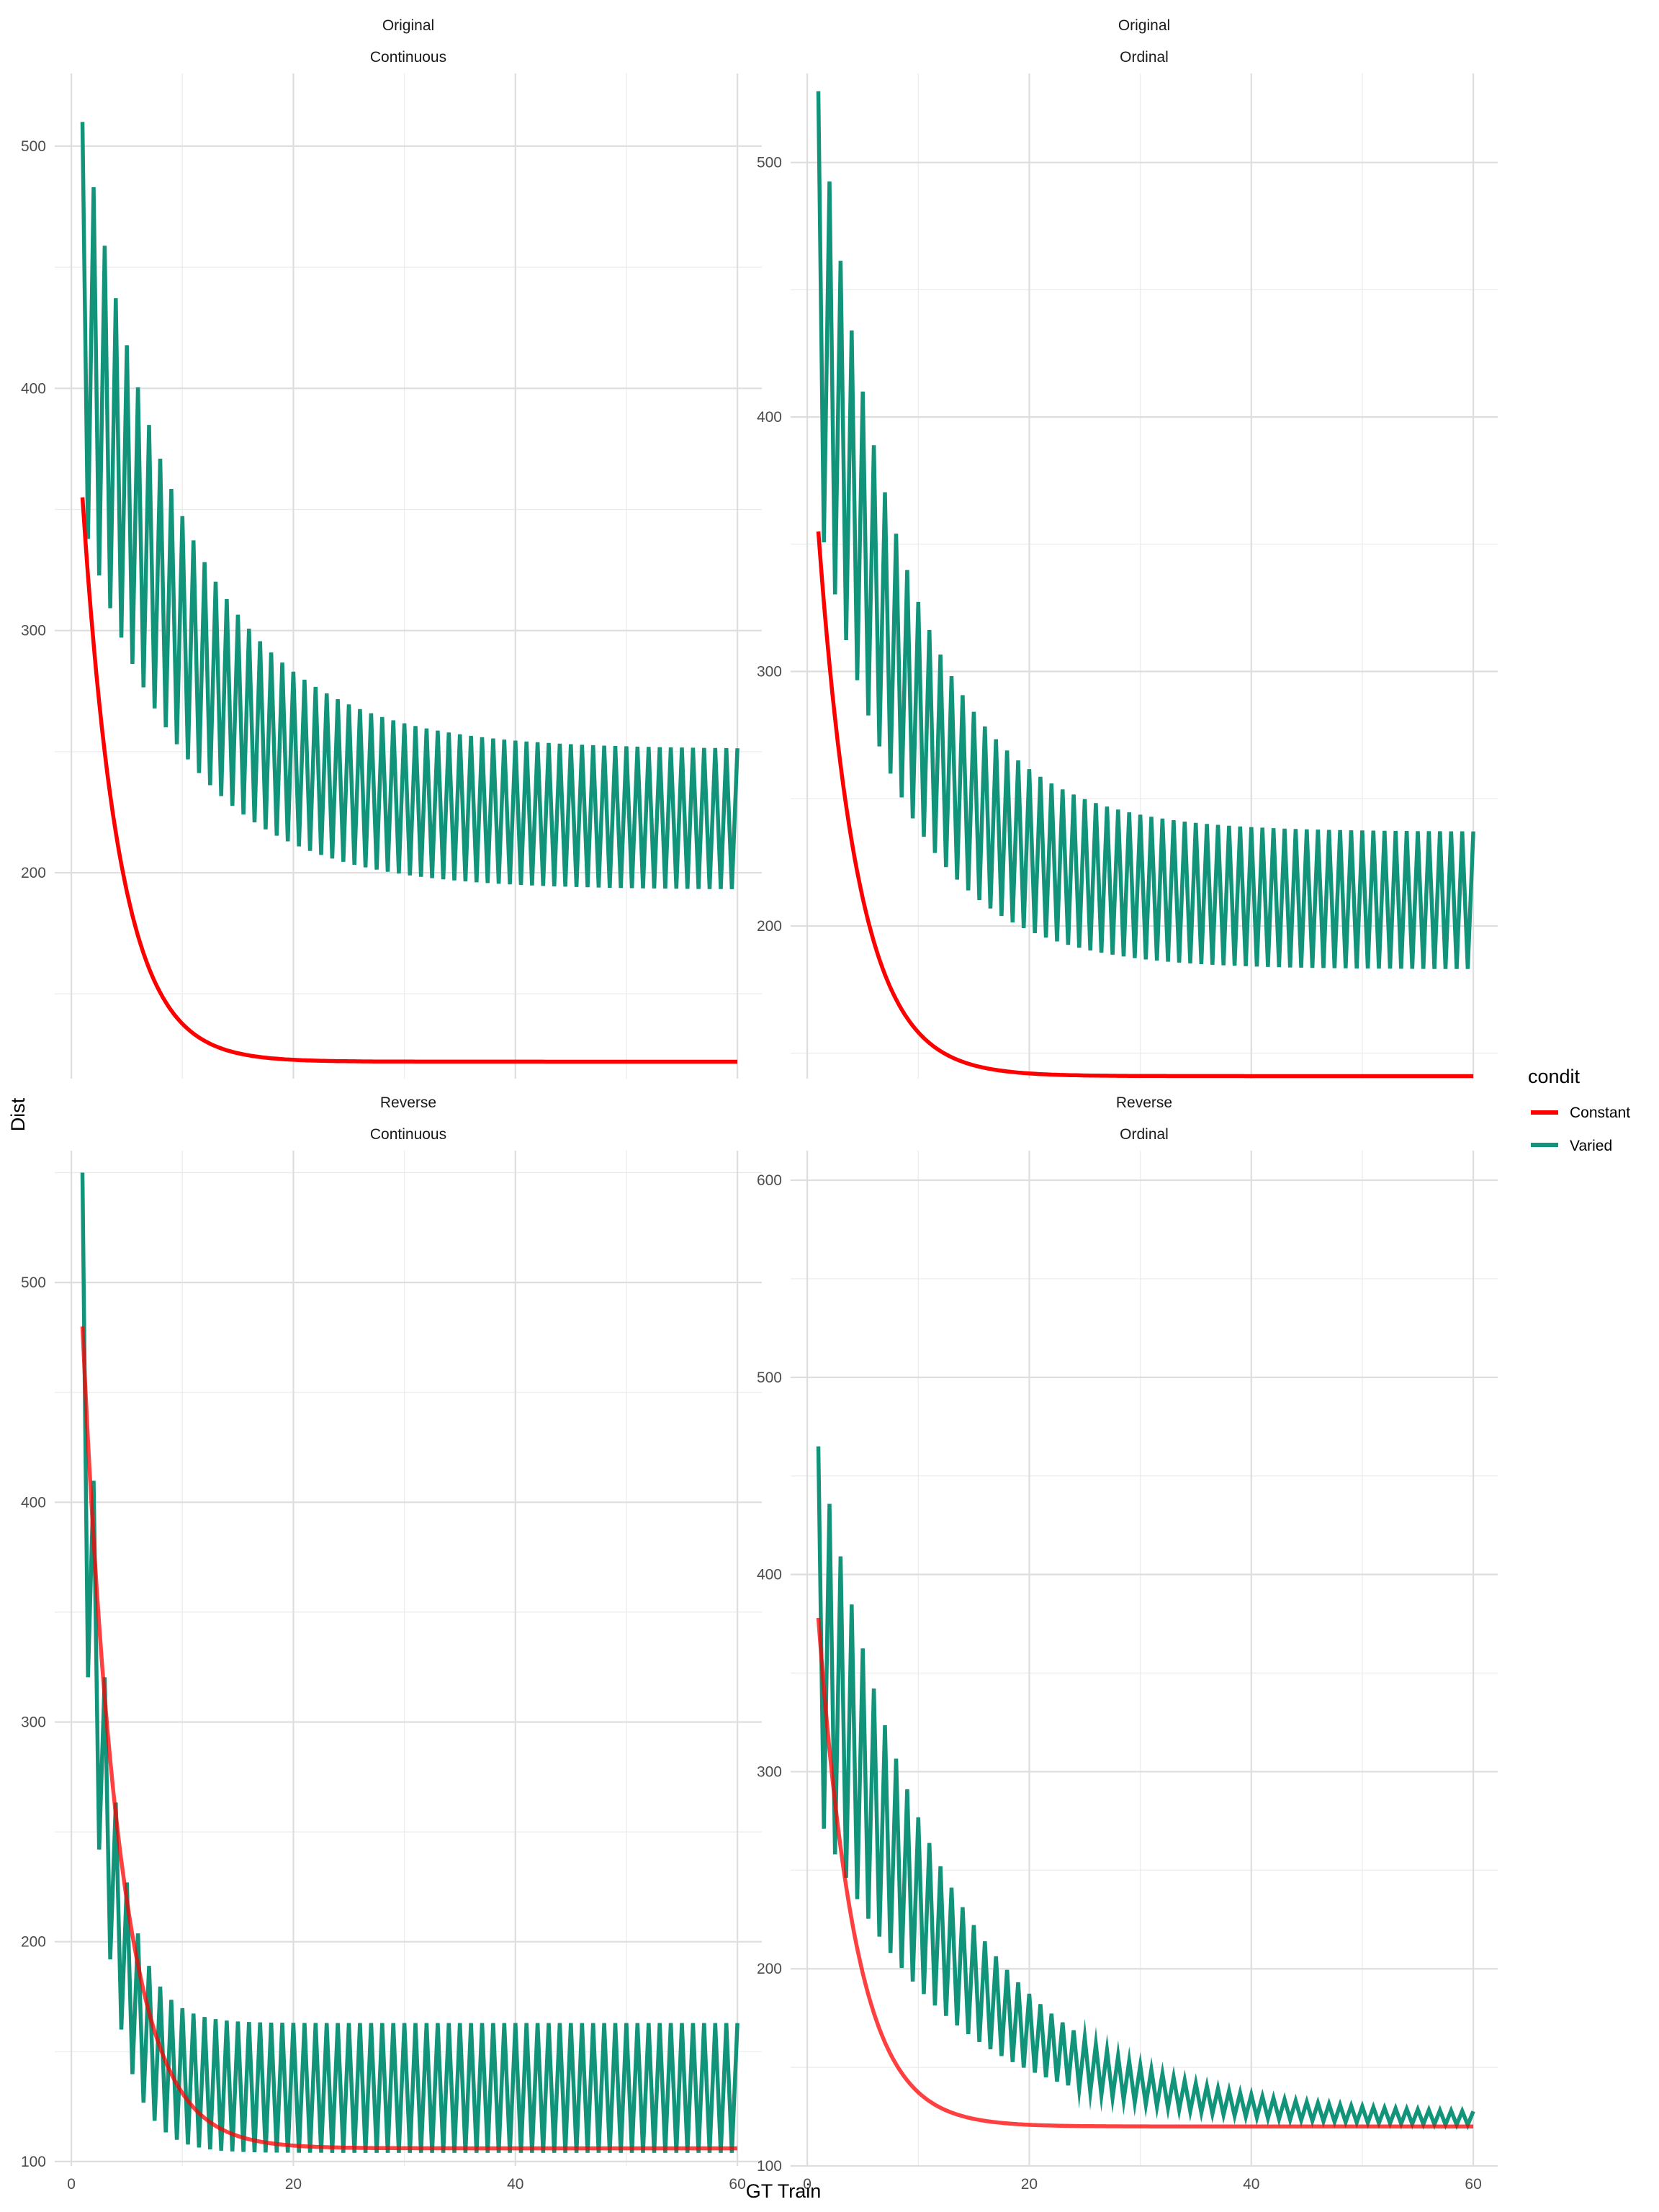 The width and height of the screenshot is (1659, 2212). I want to click on y-axis-title: Dist, so click(18, 1114).